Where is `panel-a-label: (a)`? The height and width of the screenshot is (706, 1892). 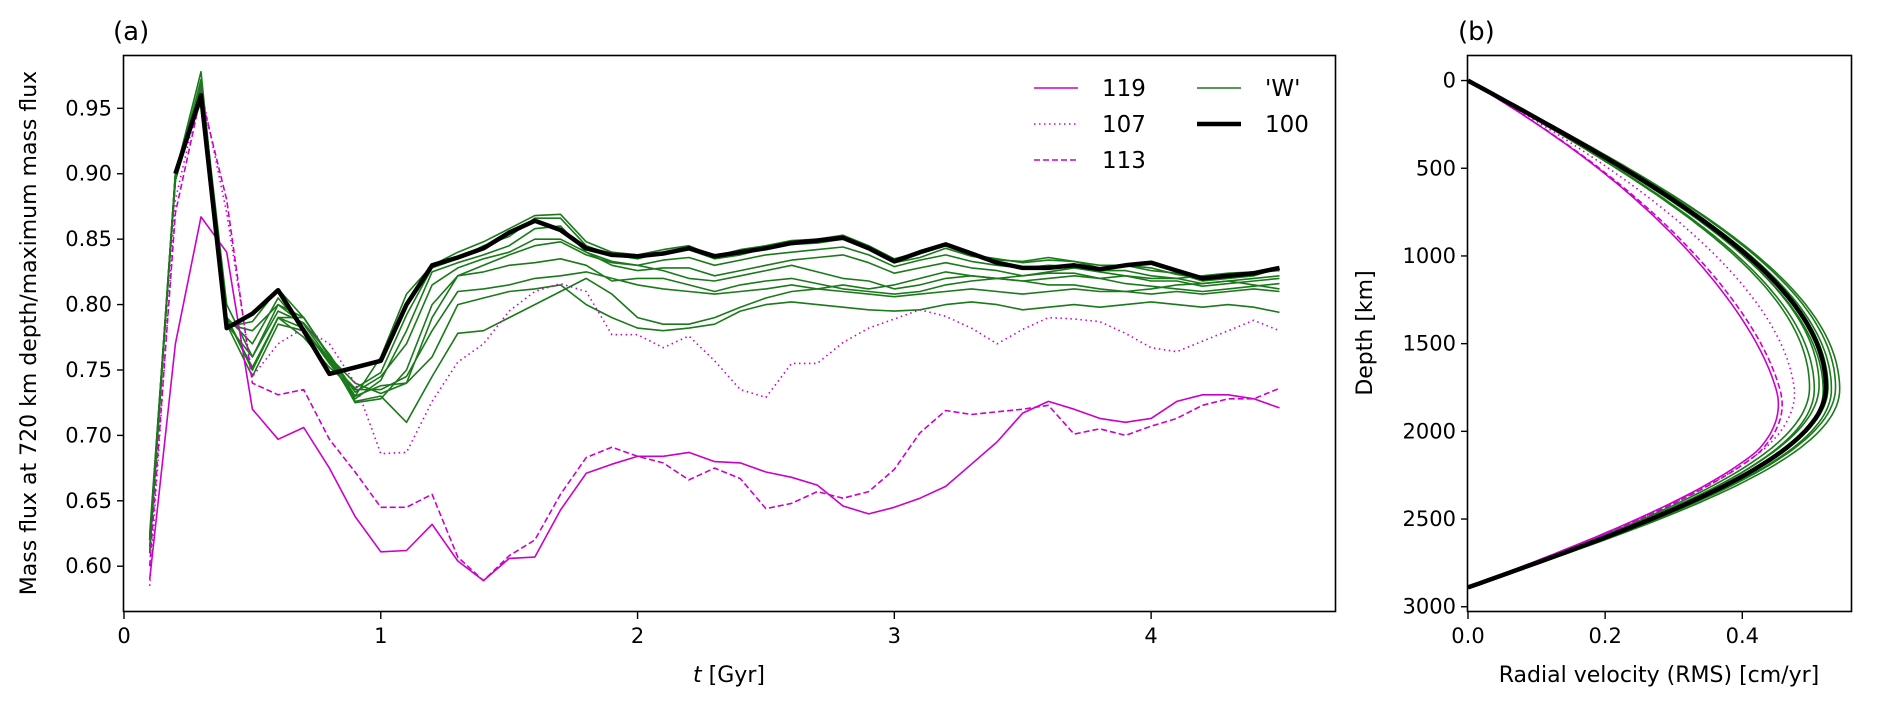
panel-a-label: (a) is located at coordinates (131, 32).